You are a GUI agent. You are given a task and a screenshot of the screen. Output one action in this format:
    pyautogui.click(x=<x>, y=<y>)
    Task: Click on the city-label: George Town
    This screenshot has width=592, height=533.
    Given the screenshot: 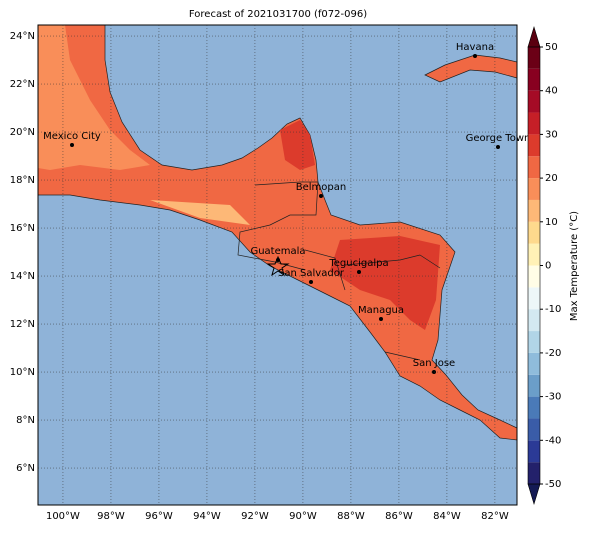 What is the action you would take?
    pyautogui.click(x=498, y=138)
    